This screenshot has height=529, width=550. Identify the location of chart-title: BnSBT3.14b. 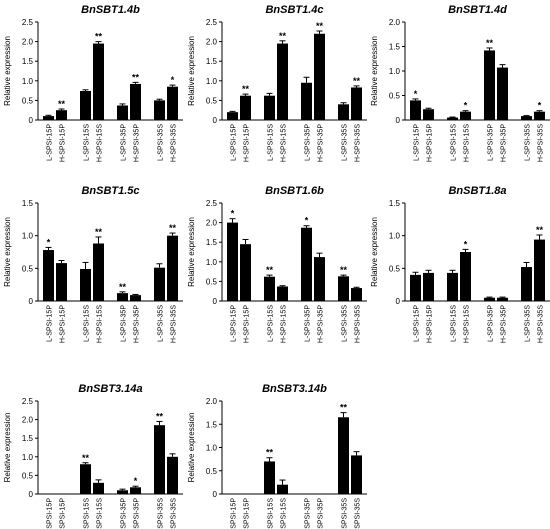
(294, 389).